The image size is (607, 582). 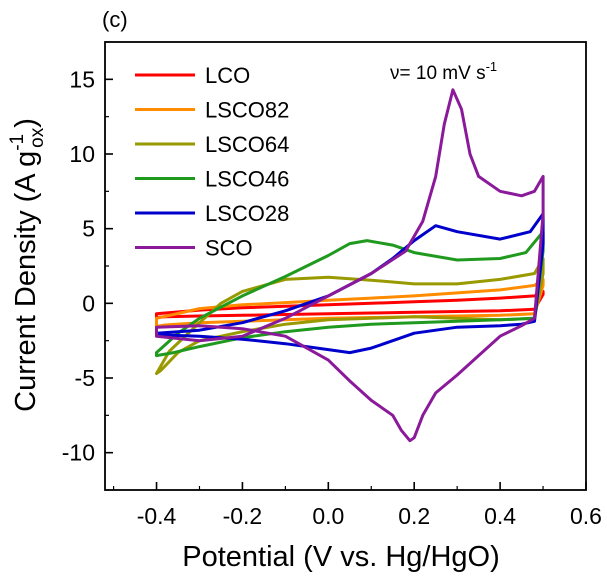 What do you see at coordinates (157, 516) in the screenshot?
I see `x-tick-label: -0.4` at bounding box center [157, 516].